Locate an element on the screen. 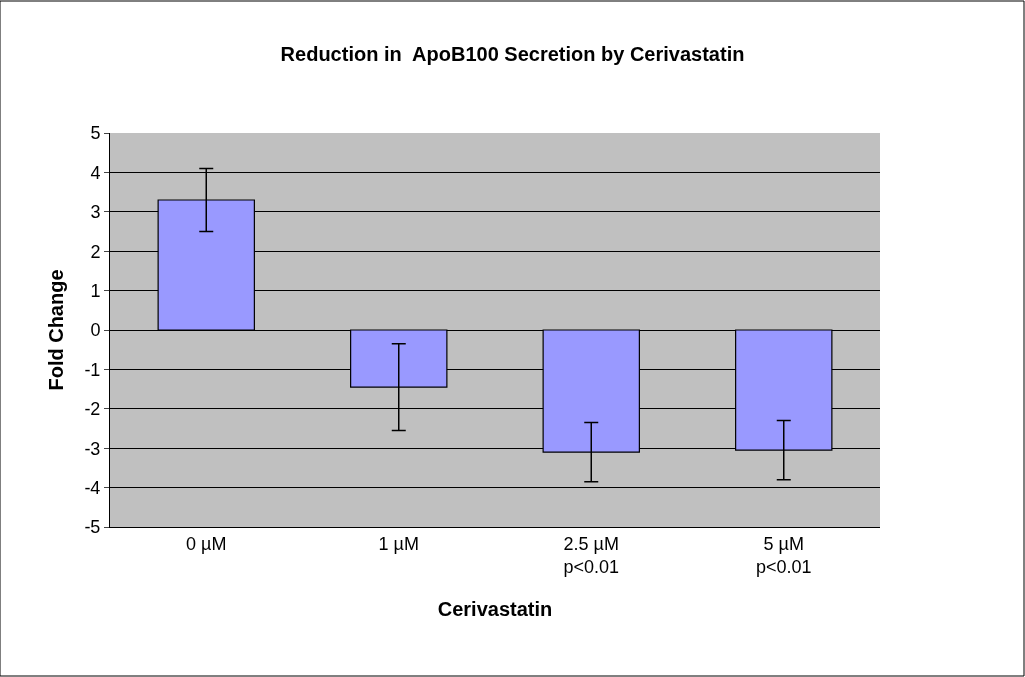  y-tick-label: -1 is located at coordinates (92, 369).